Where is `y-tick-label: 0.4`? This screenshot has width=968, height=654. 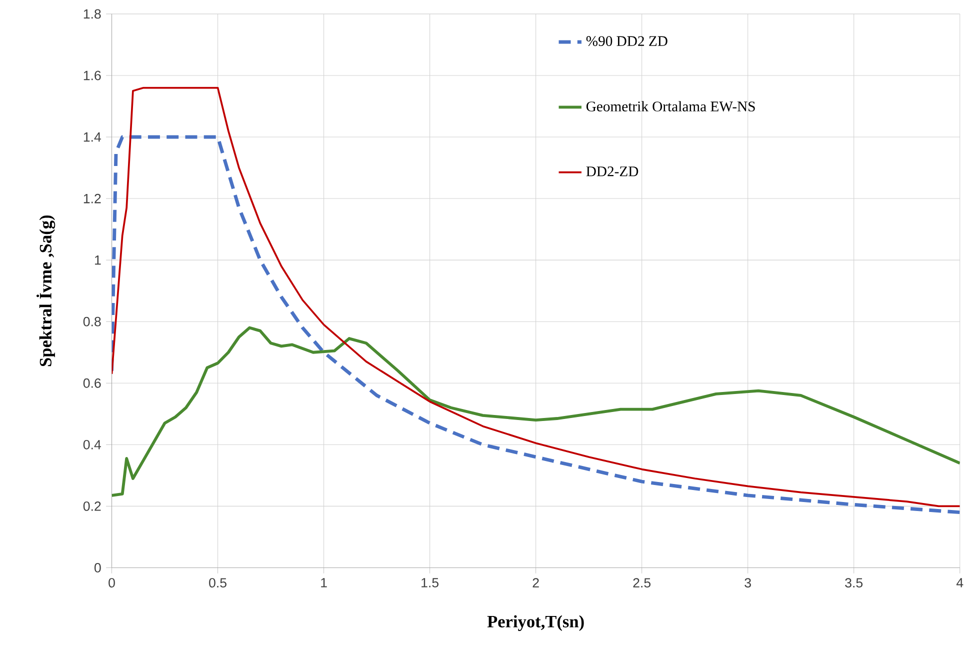 y-tick-label: 0.4 is located at coordinates (92, 445).